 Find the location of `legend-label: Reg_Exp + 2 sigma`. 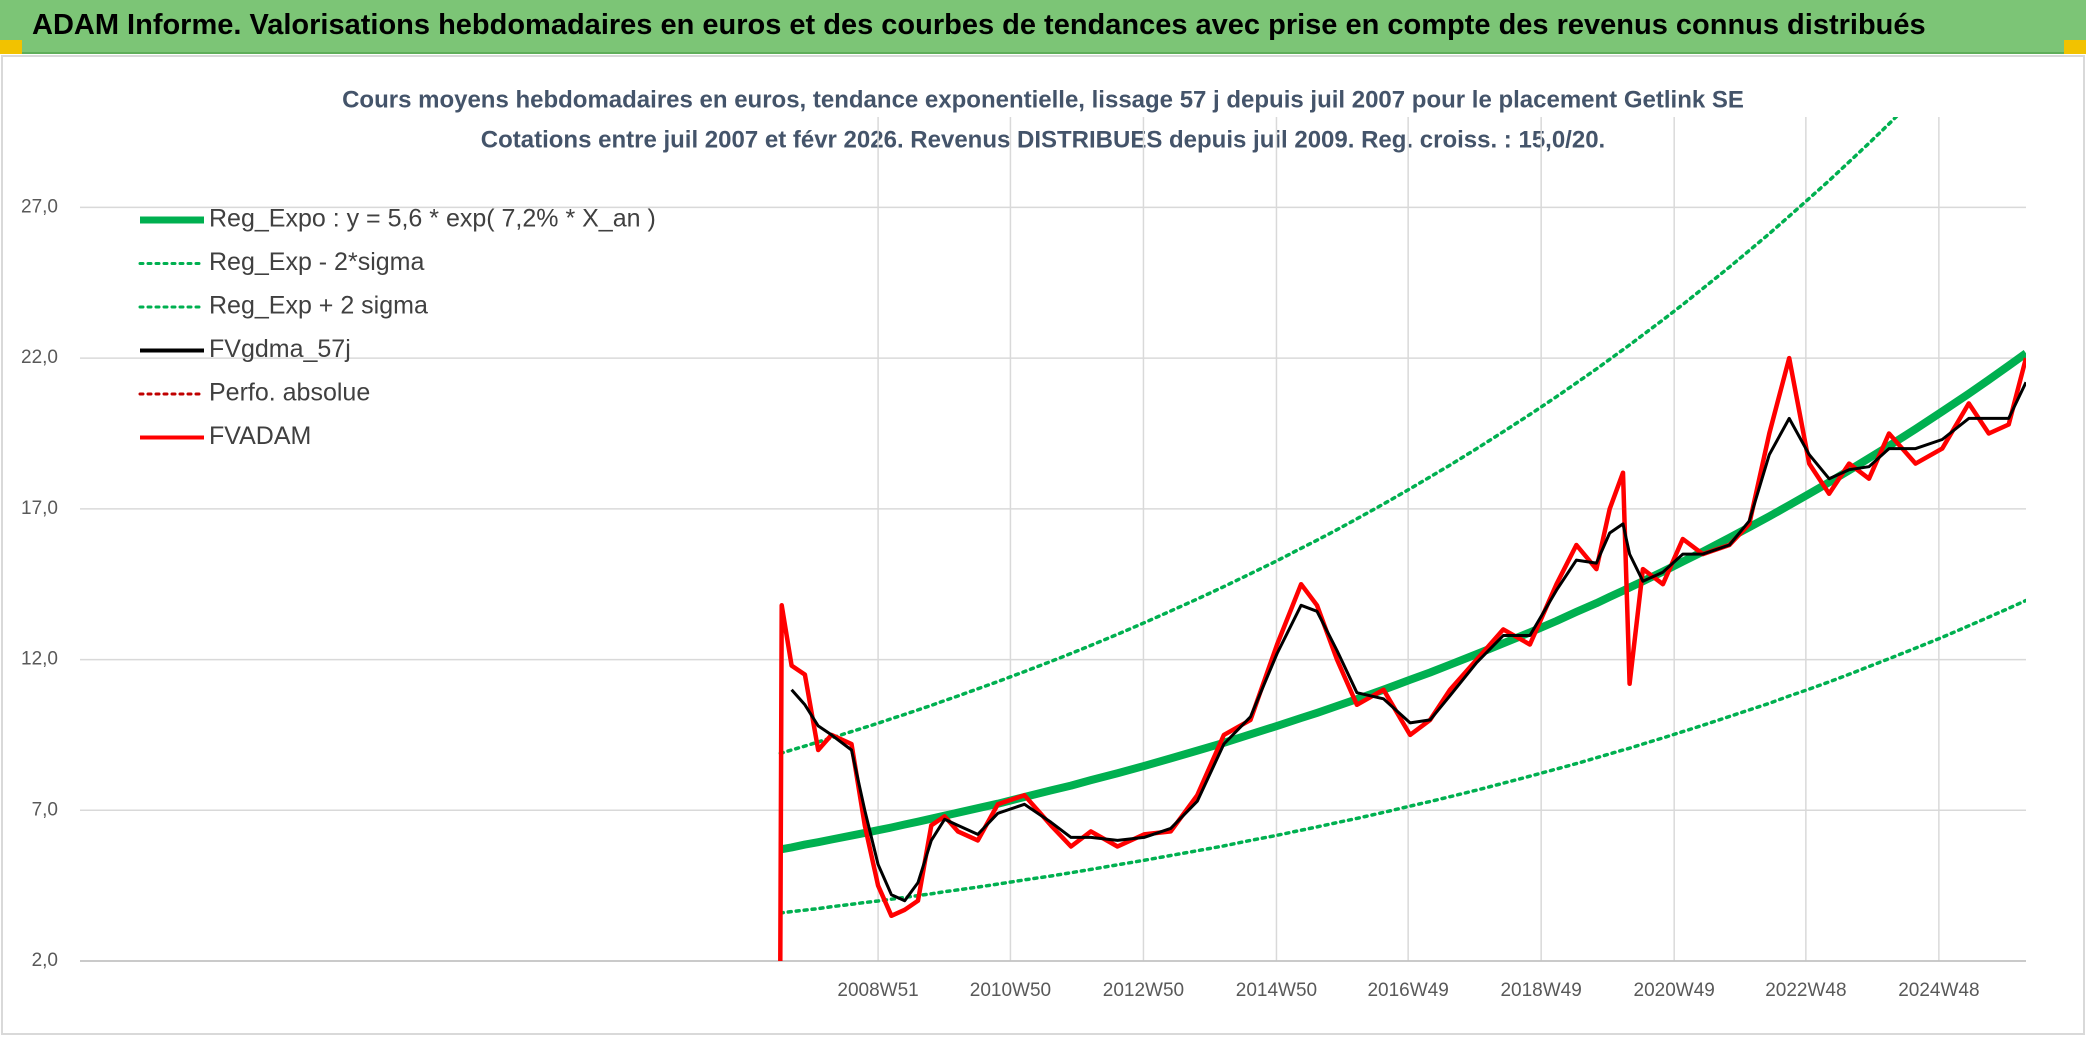

legend-label: Reg_Exp + 2 sigma is located at coordinates (318, 306).